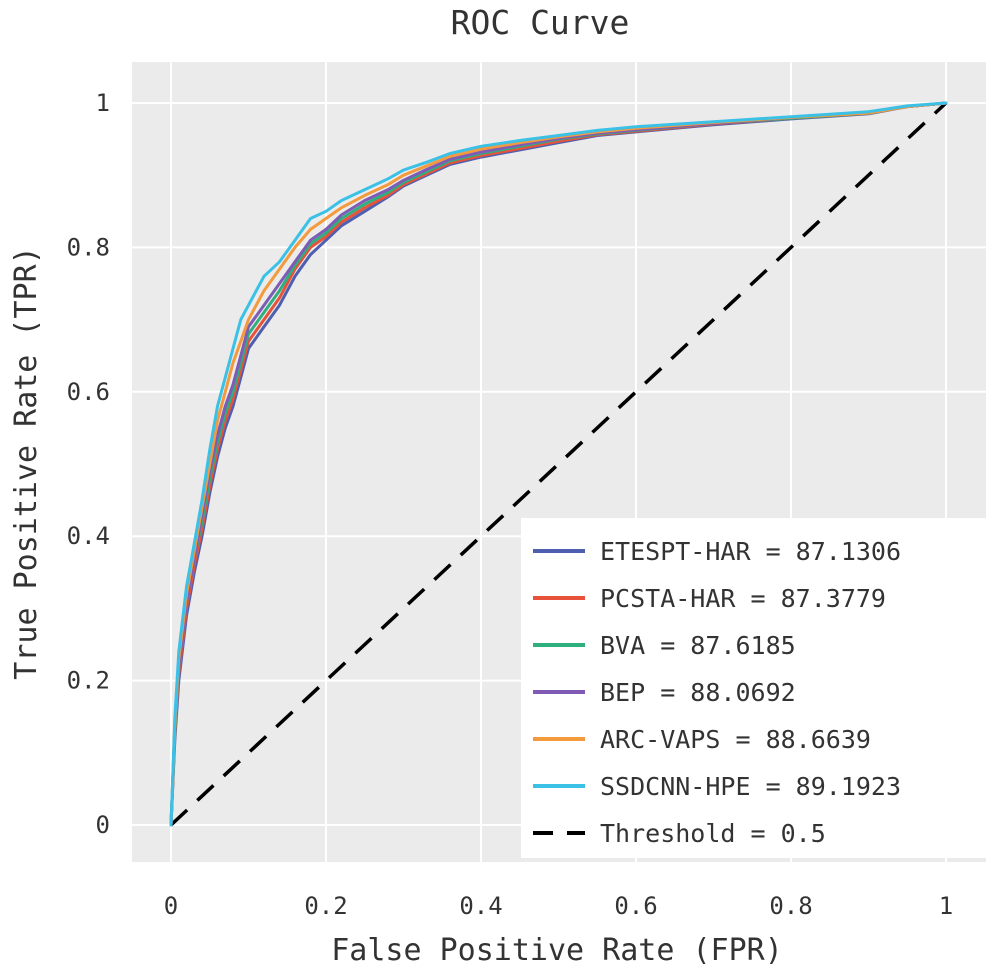 The height and width of the screenshot is (978, 991). I want to click on y-tick-labels: 0 0.2 0.4 0.6 0.8 1, so click(88, 464).